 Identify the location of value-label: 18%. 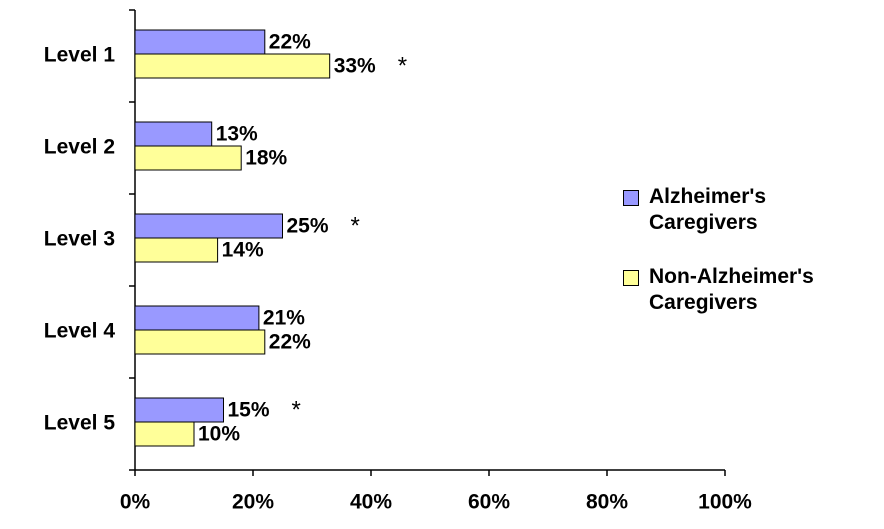
(266, 158).